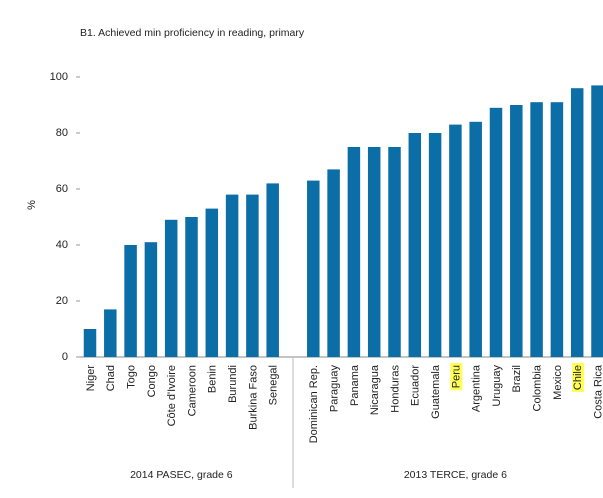 This screenshot has width=603, height=498. What do you see at coordinates (65, 357) in the screenshot?
I see `y-tick-label: 0` at bounding box center [65, 357].